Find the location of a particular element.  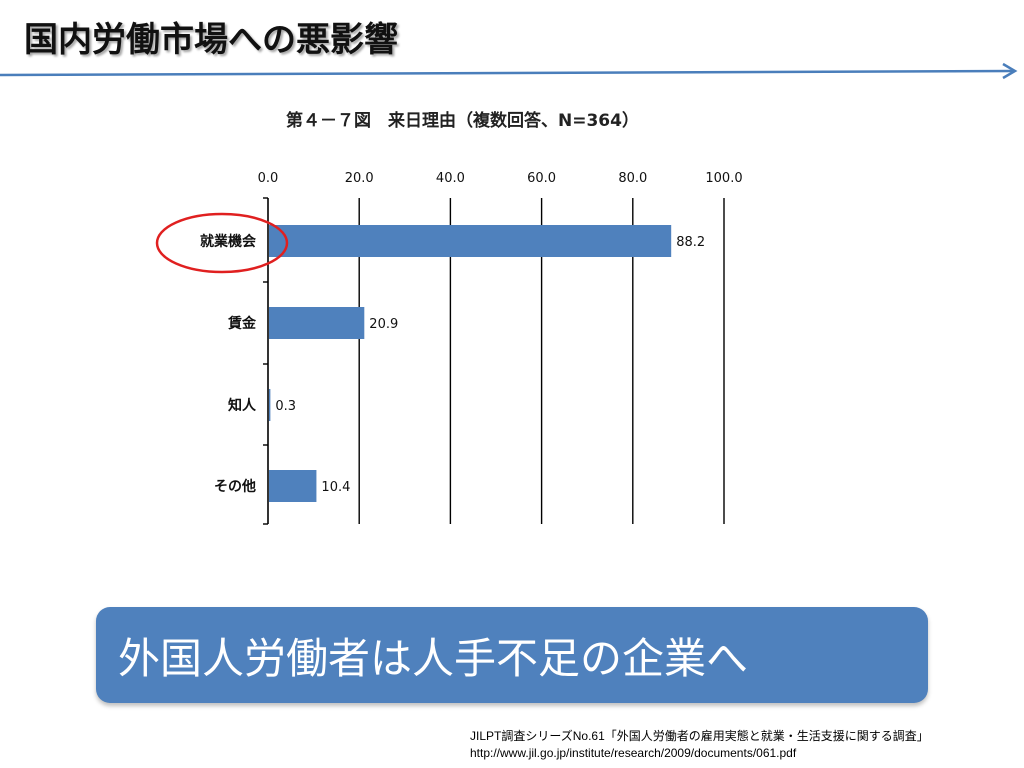

category-label: 賃金 is located at coordinates (242, 323).